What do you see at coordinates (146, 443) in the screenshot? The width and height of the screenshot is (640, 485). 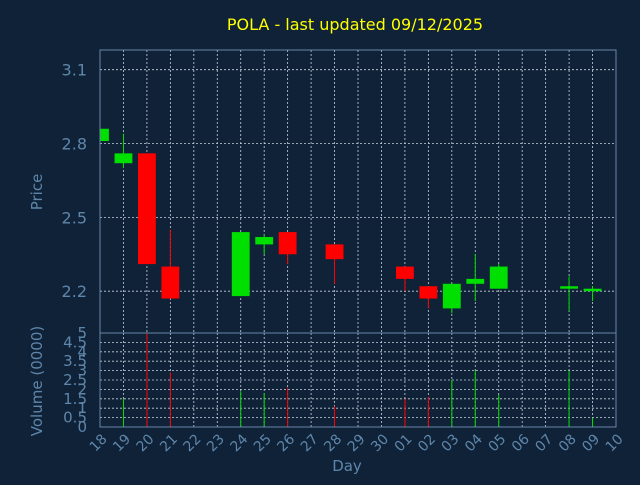 I see `x-tick-label: 20` at bounding box center [146, 443].